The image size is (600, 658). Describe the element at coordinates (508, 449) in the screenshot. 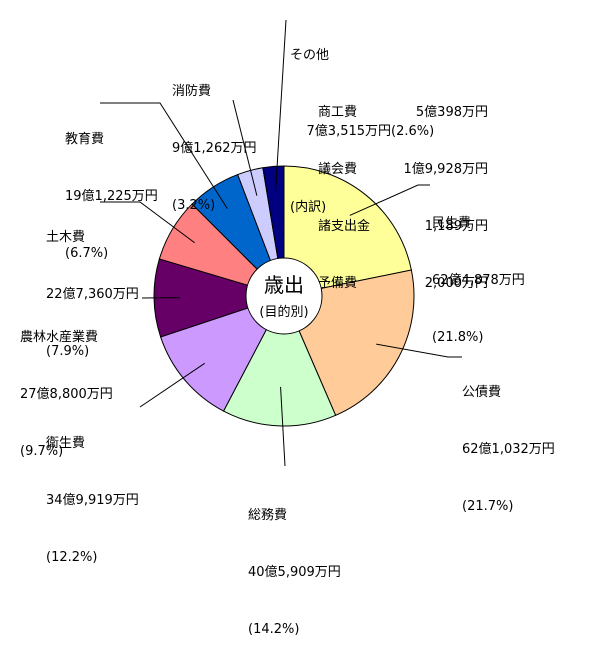

I see `label-amount: 62億1,032万円` at that location.